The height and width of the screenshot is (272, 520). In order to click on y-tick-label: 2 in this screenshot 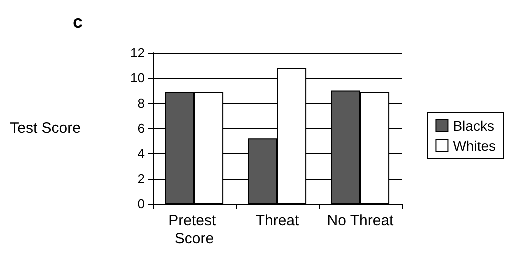, I will do `click(141, 178)`.